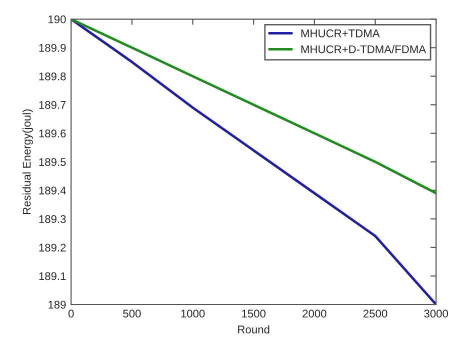 The width and height of the screenshot is (474, 348). What do you see at coordinates (52, 162) in the screenshot?
I see `y-tick-label: 189.5` at bounding box center [52, 162].